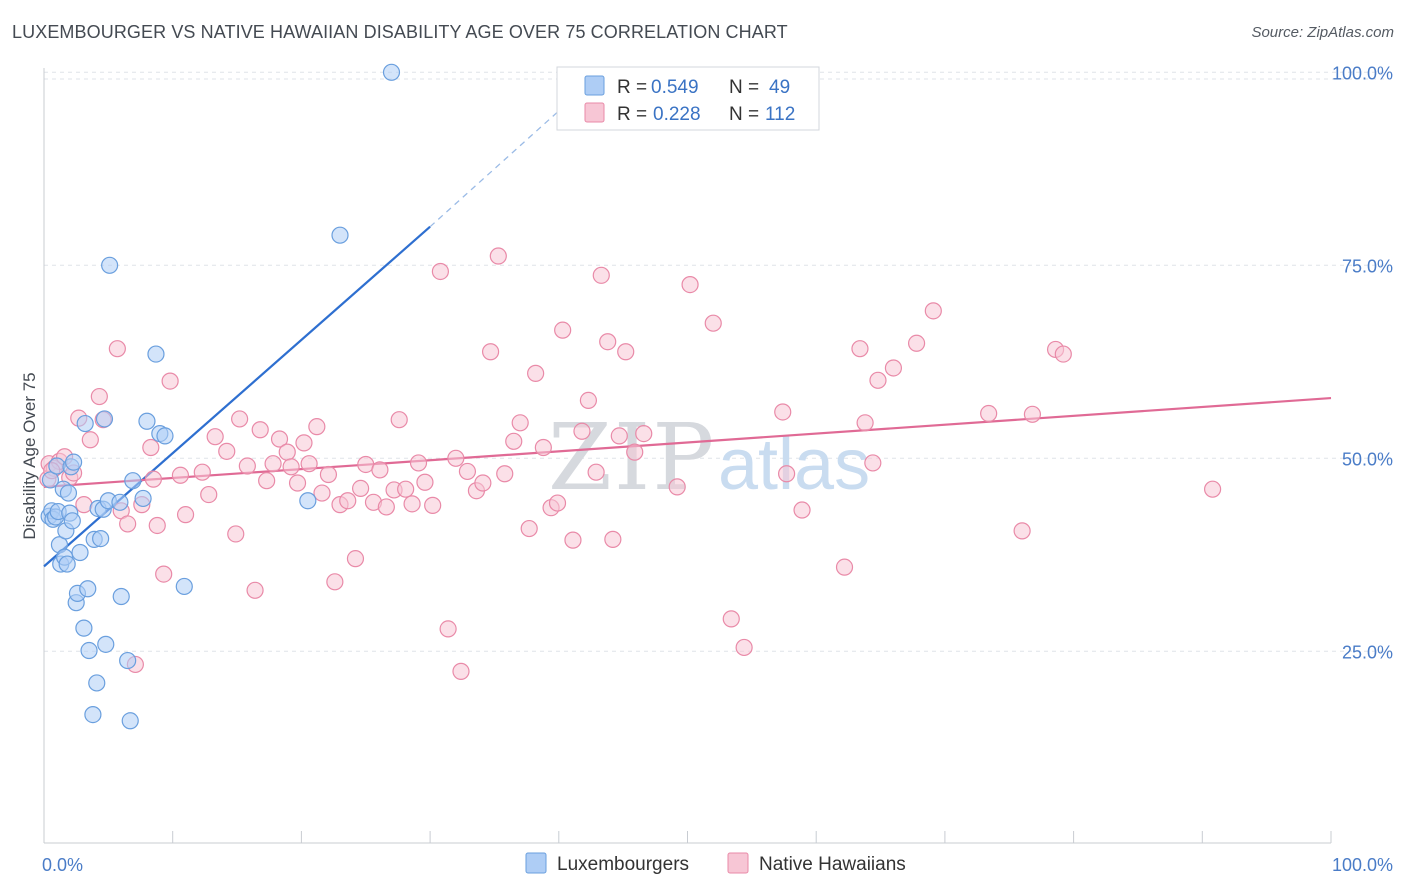  Describe the element at coordinates (779, 87) in the screenshot. I see `legend-n-value-luxembourgers: 49` at that location.